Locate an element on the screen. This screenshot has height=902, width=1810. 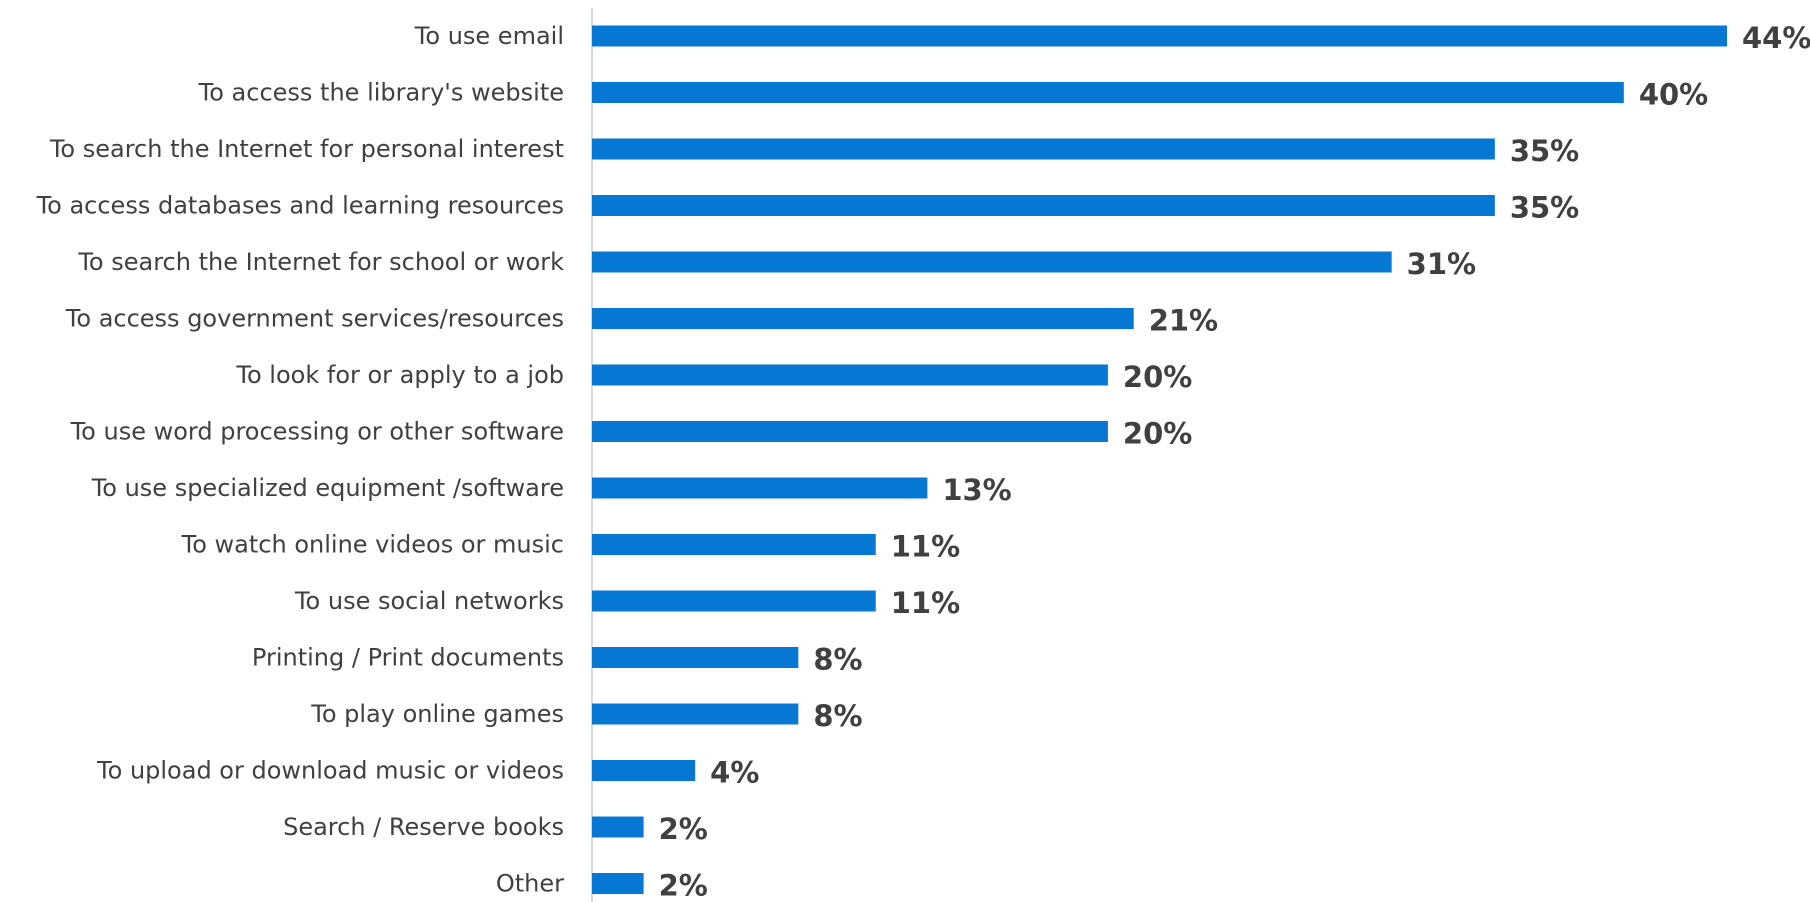
category-label: To use word processing or other software is located at coordinates (317, 432).